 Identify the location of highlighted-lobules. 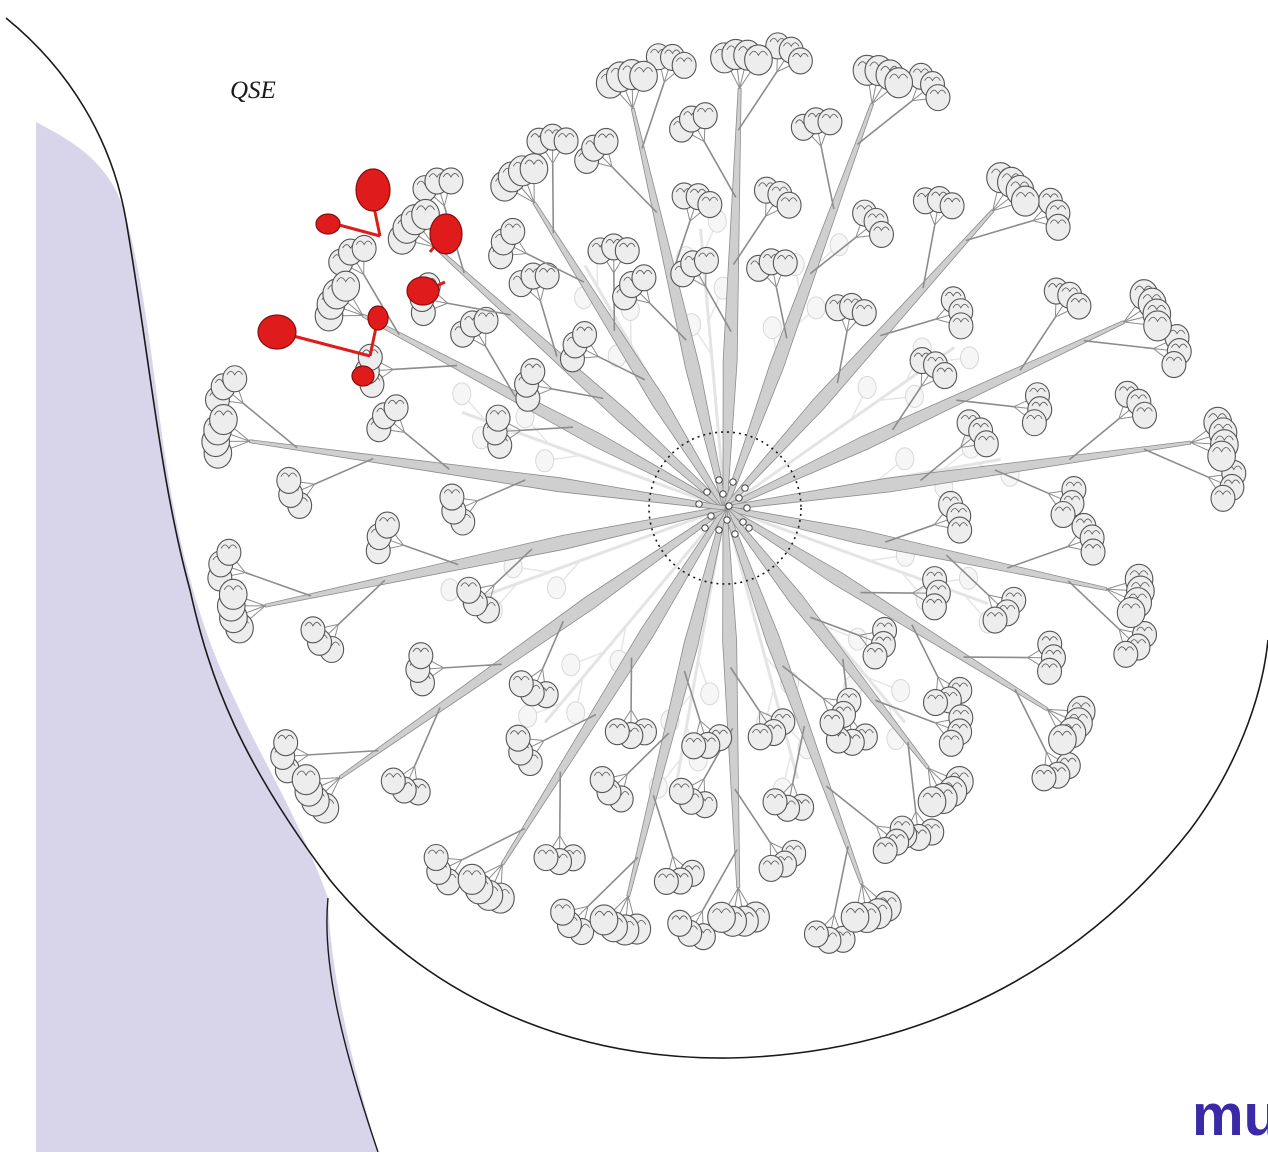
(360, 277).